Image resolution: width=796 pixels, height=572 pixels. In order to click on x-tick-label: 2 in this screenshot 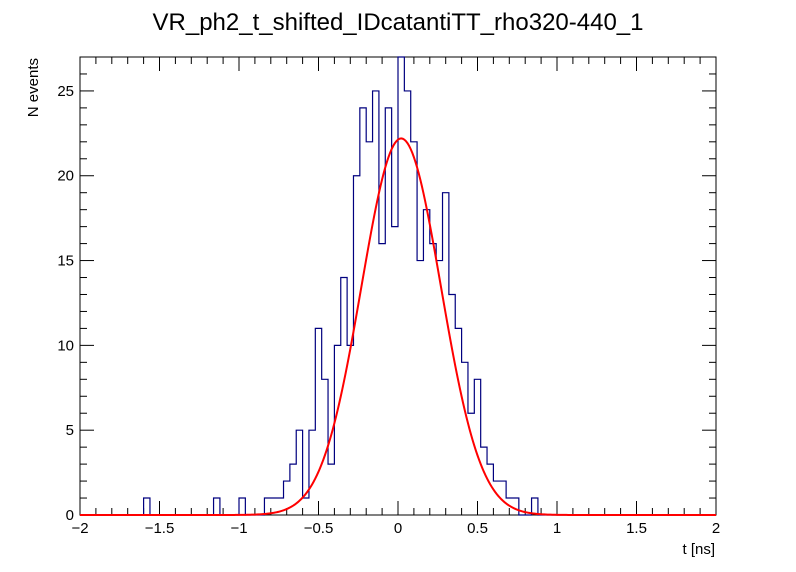, I will do `click(716, 528)`.